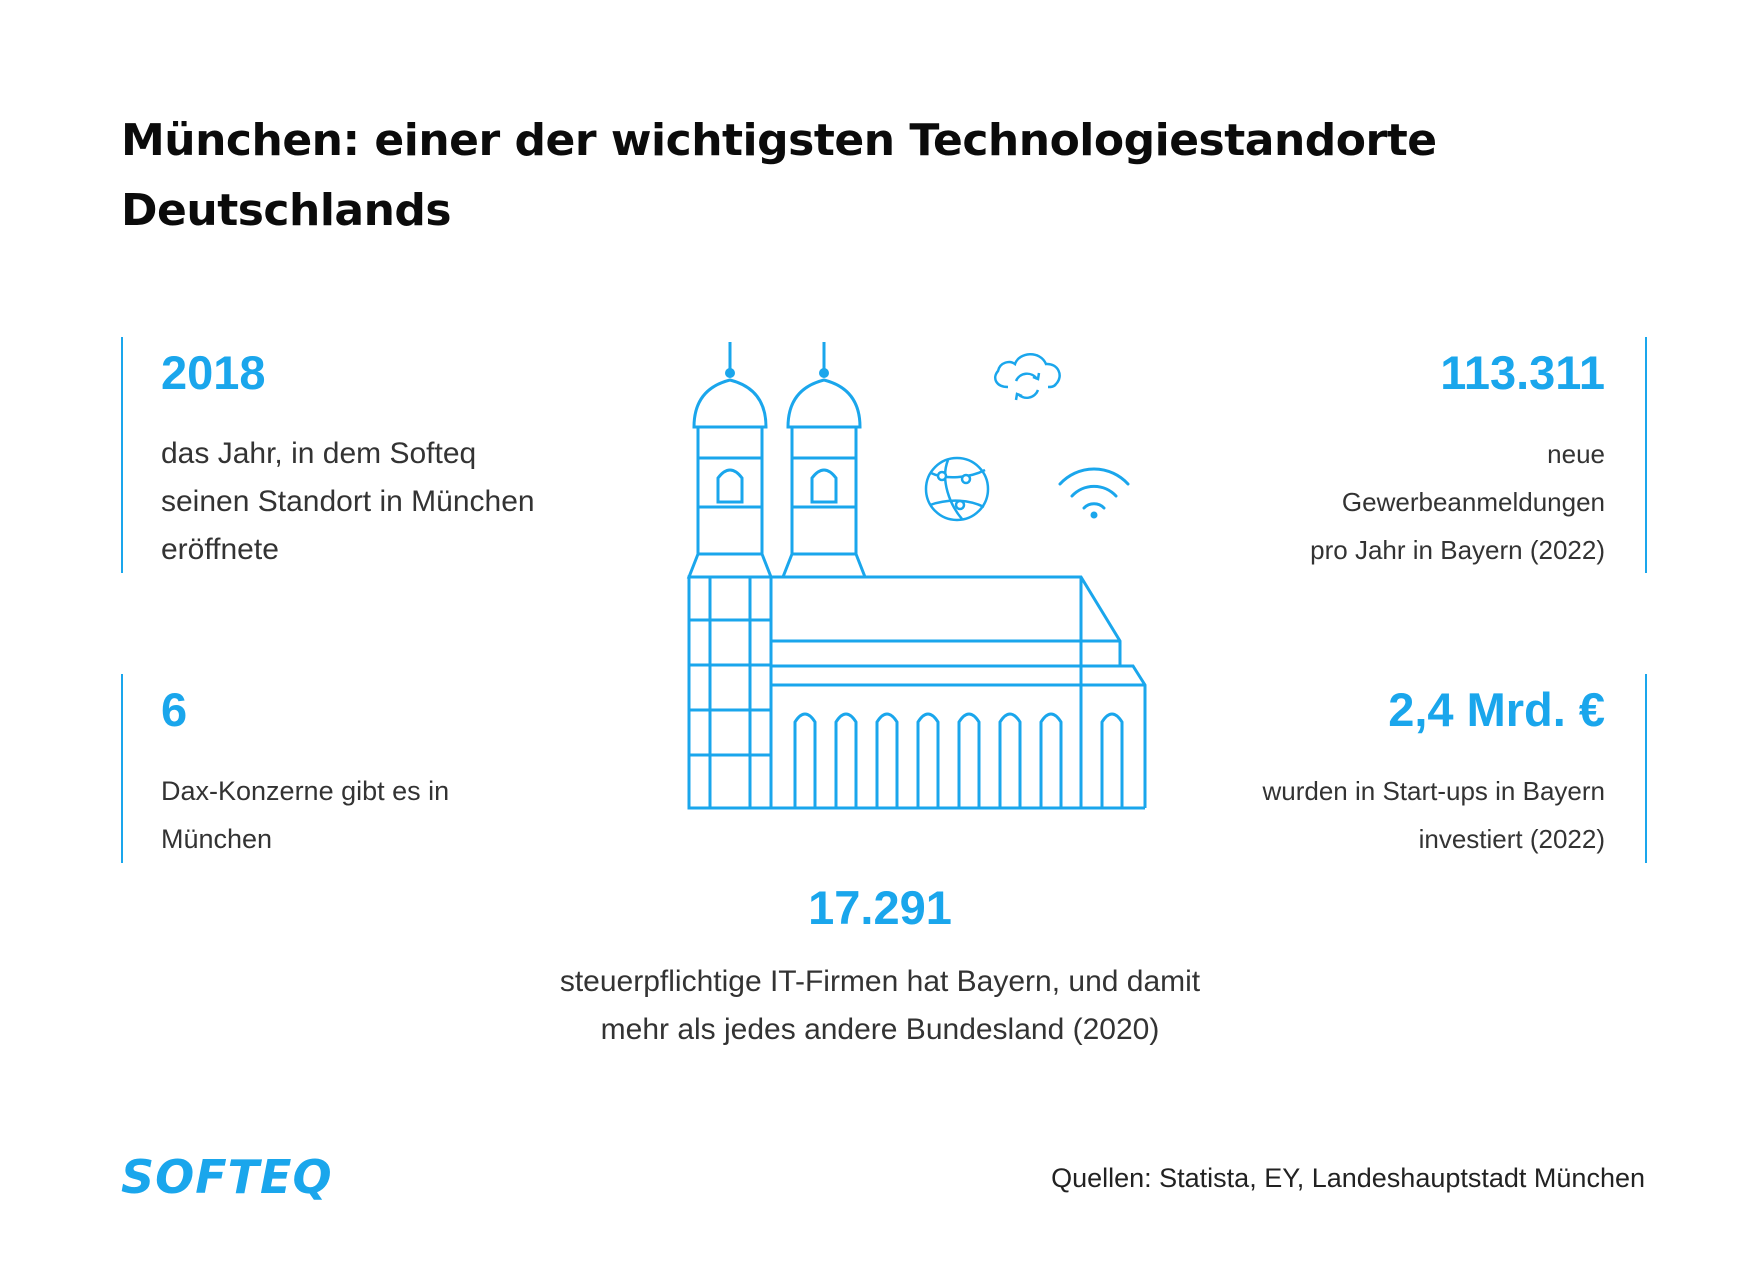 The width and height of the screenshot is (1760, 1286). I want to click on stat-dax-companies: 6 Dax-Konzerne gibt es in München, so click(352, 768).